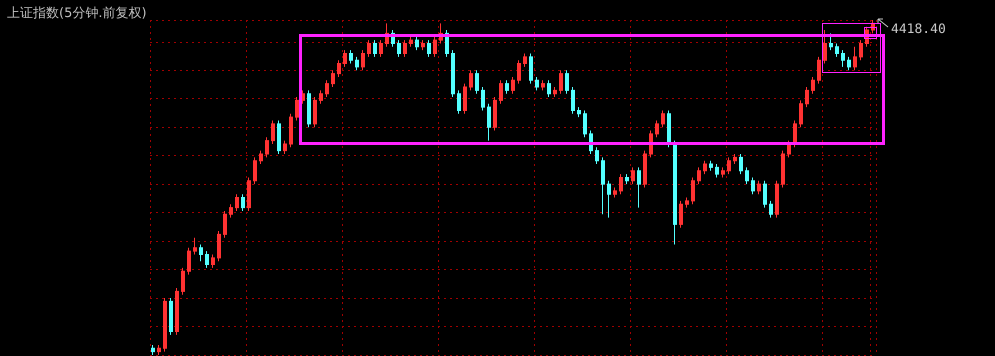  What do you see at coordinates (77, 13) in the screenshot?
I see `chart-title: 上证指数(5分钟.前复权)` at bounding box center [77, 13].